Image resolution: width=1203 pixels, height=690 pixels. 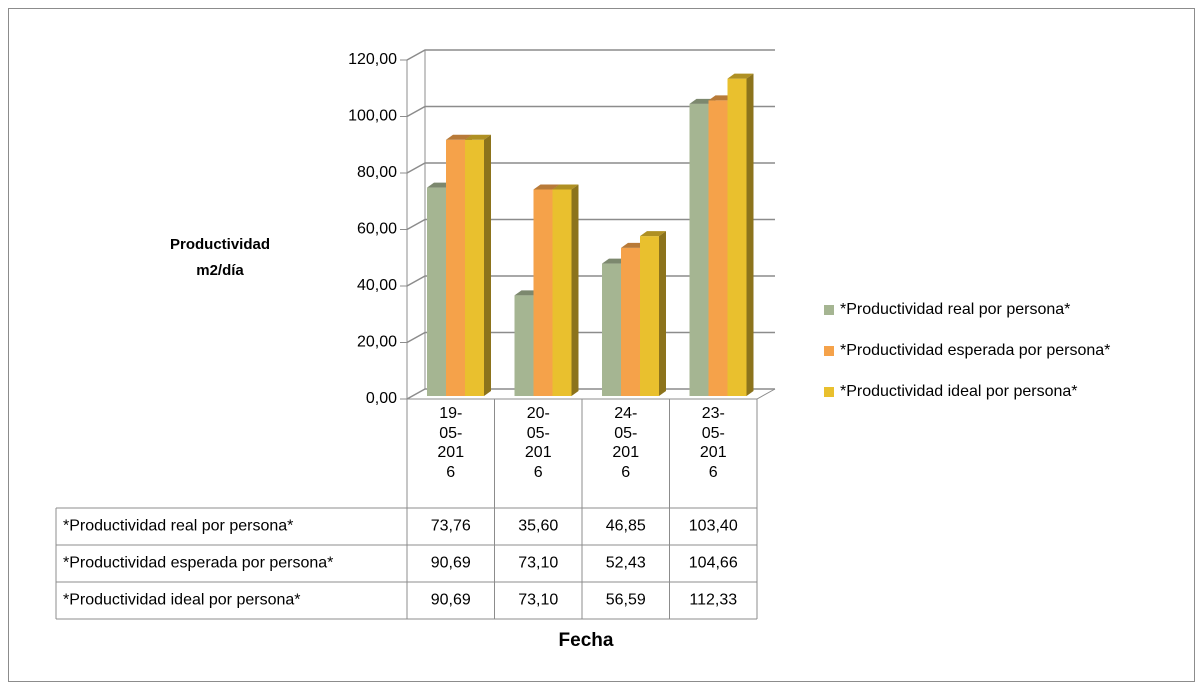 I want to click on x-axis-title: Fecha, so click(x=586, y=640).